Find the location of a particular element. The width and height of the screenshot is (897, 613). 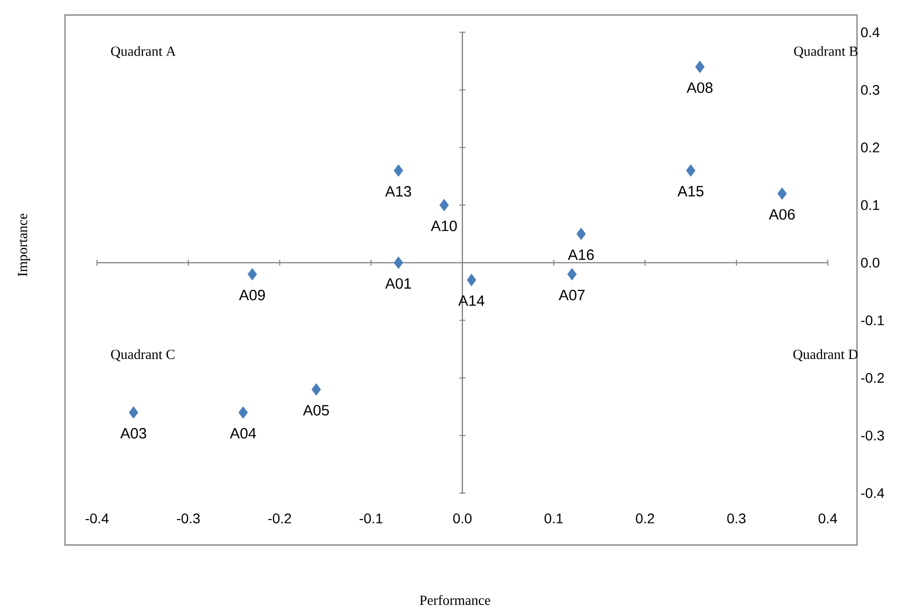

x-tick-label: -0.1 is located at coordinates (371, 519).